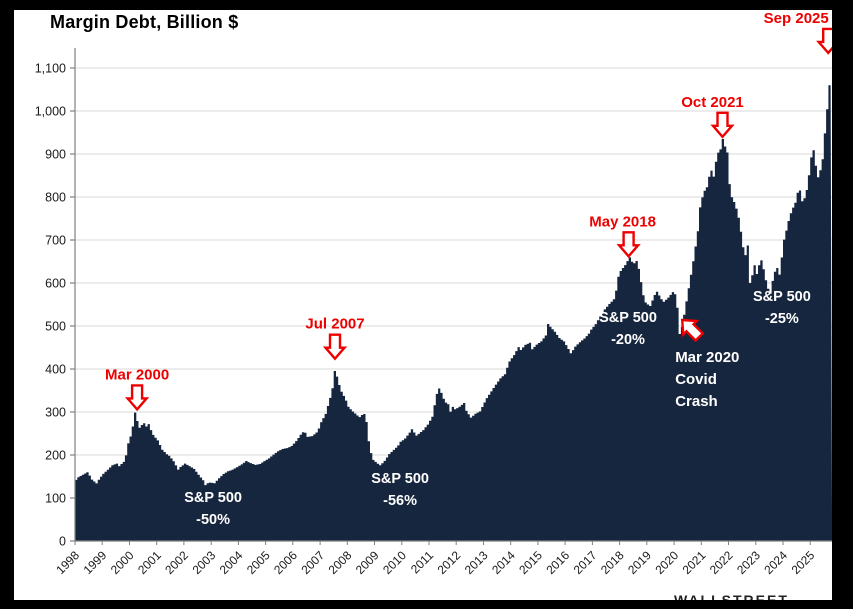 The height and width of the screenshot is (609, 853). I want to click on x-tick-label: 2021, so click(694, 562).